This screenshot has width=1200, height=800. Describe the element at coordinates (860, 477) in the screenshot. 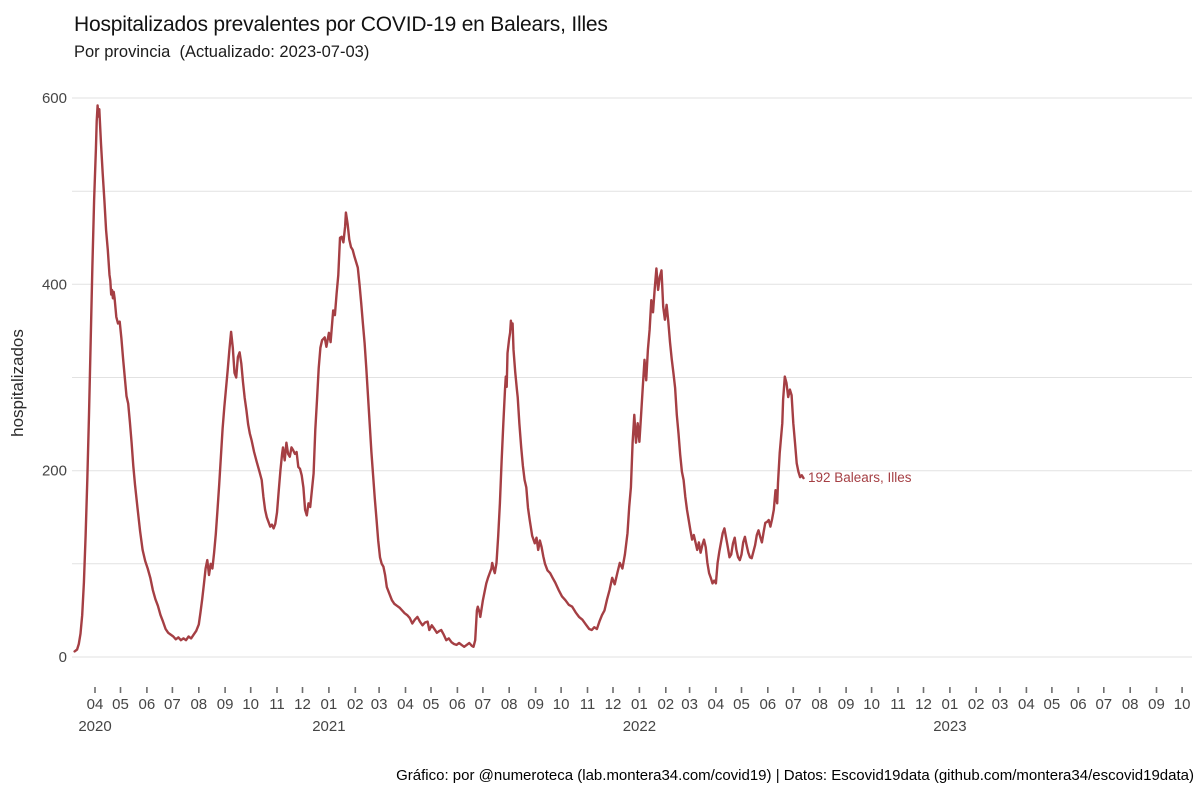

I see `series-end-annotation: 192 Balears, Illes` at that location.